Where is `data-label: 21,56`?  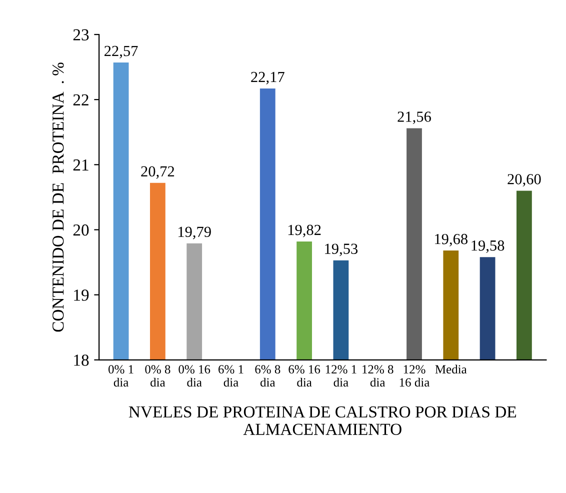 data-label: 21,56 is located at coordinates (414, 118).